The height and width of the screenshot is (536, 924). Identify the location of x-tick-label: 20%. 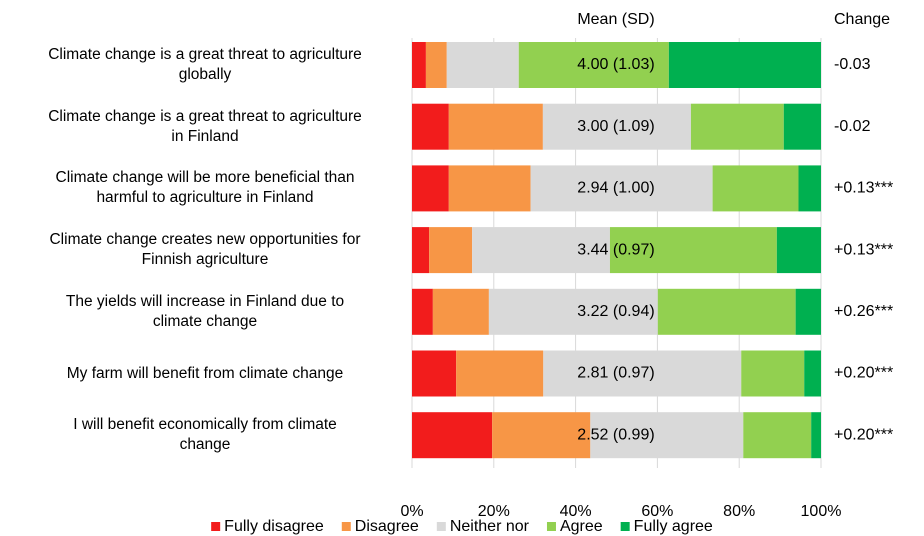
(494, 511).